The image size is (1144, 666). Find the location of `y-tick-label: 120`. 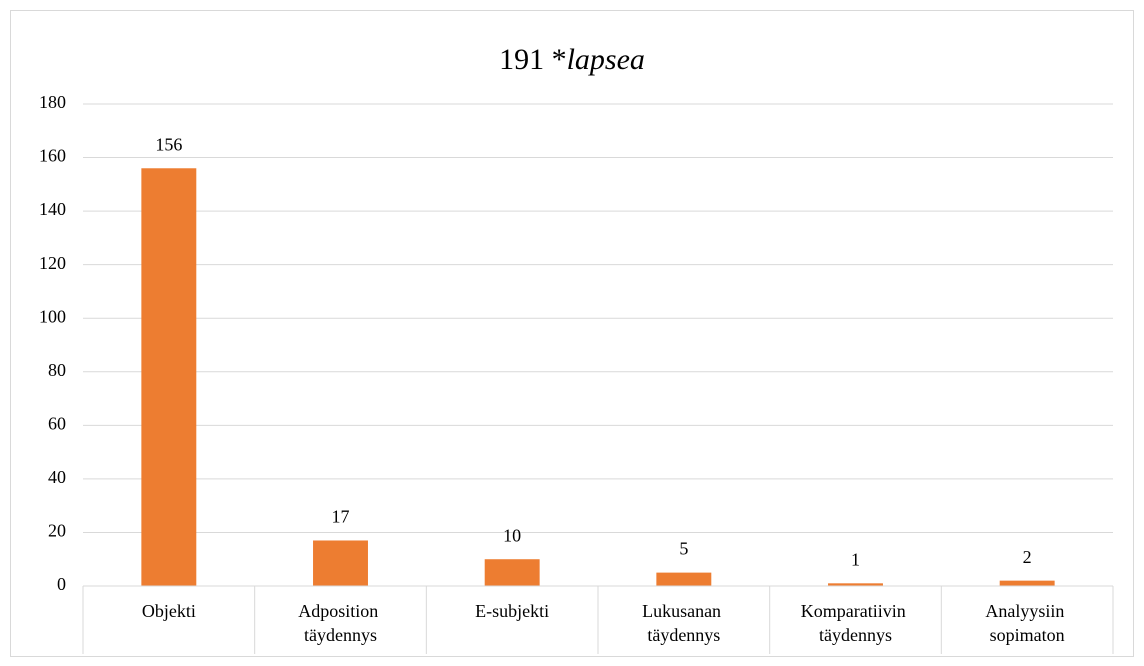

y-tick-label: 120 is located at coordinates (52, 263).